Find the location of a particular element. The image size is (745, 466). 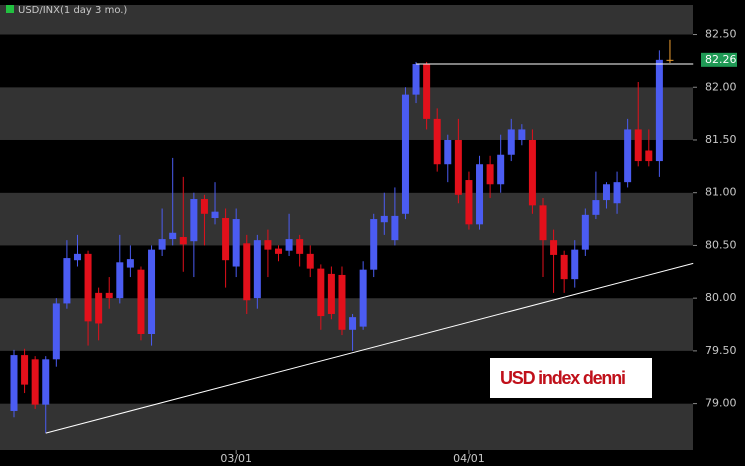

x-tick-label: 03/01 is located at coordinates (236, 458).